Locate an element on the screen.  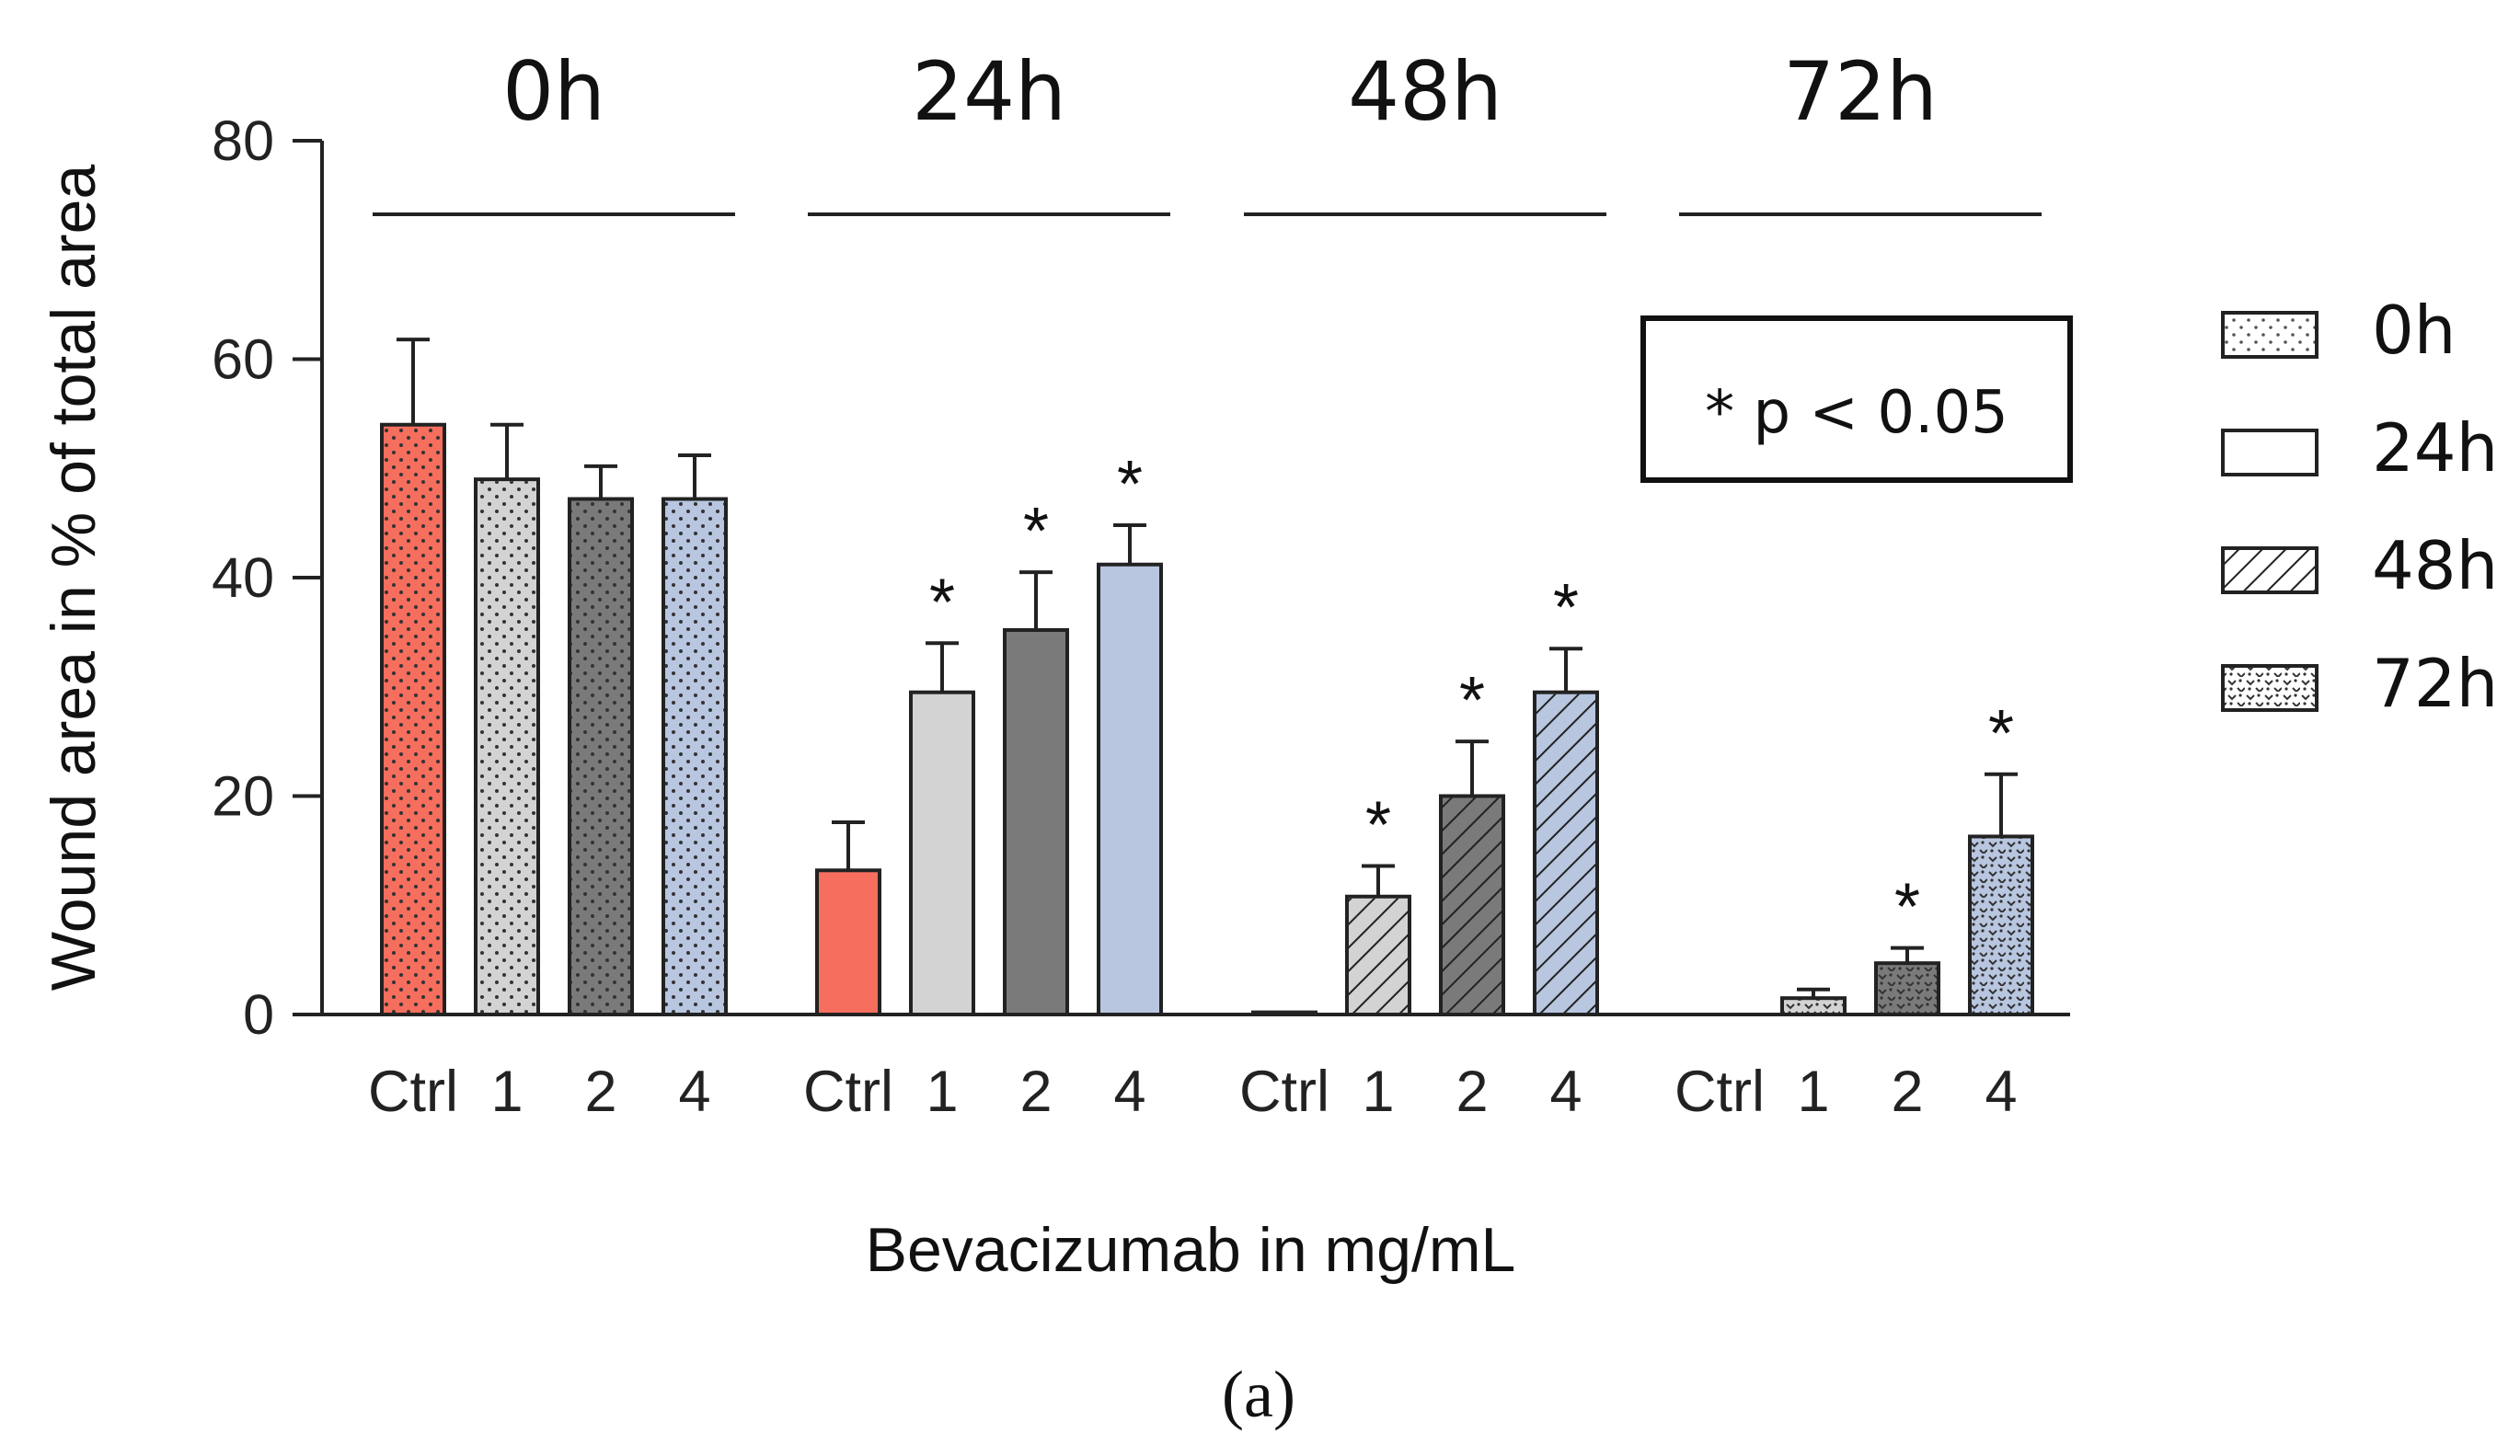
group-titles: 0h 24h 48h 72h is located at coordinates (1207, 130).